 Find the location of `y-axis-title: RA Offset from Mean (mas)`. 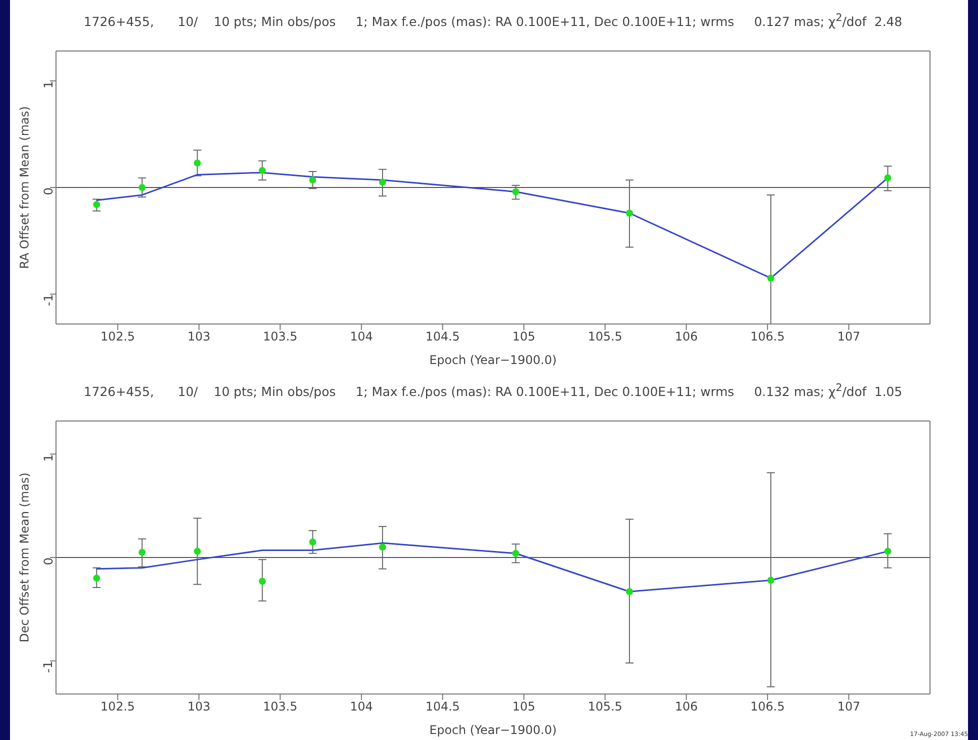

y-axis-title: RA Offset from Mean (mas) is located at coordinates (24, 187).